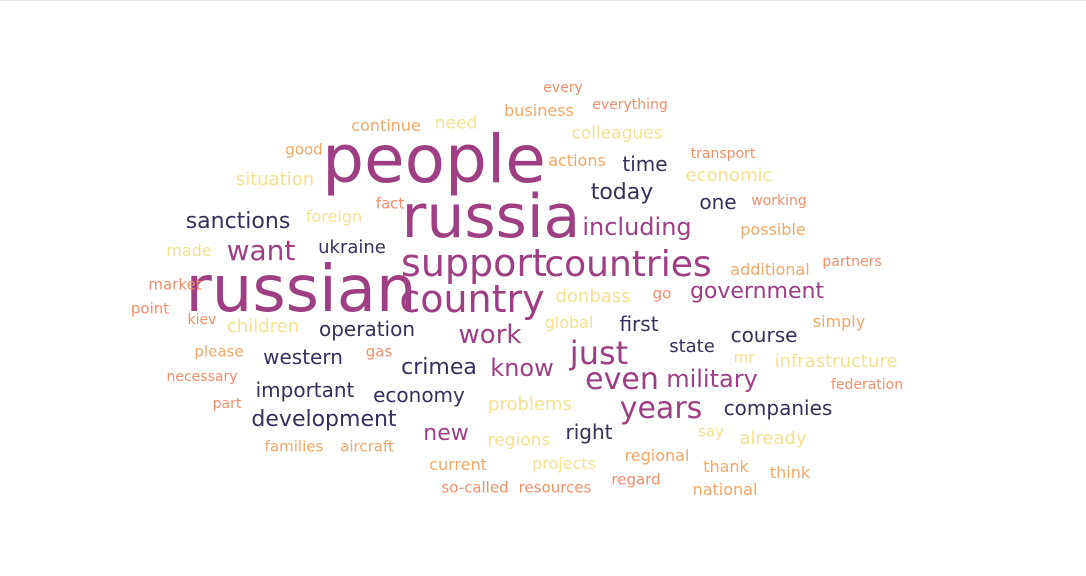  I want to click on cloud-word: current, so click(458, 464).